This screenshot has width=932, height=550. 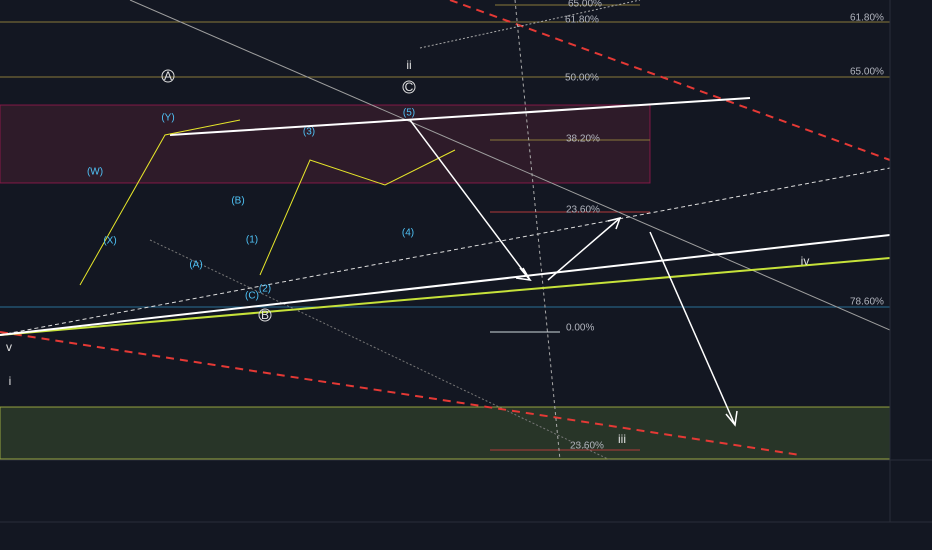 What do you see at coordinates (95, 172) in the screenshot?
I see `wave-label: (W)` at bounding box center [95, 172].